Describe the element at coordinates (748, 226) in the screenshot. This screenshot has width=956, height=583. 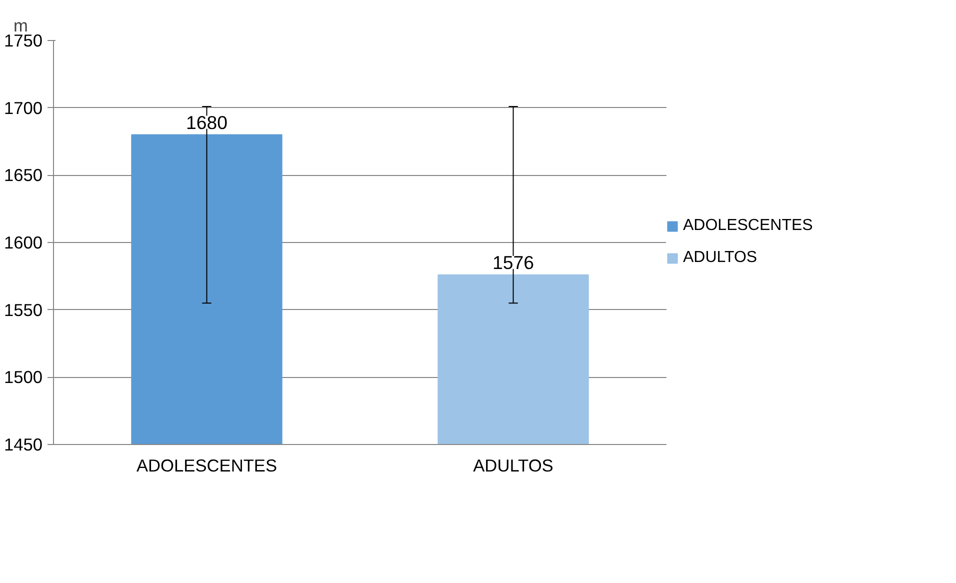
I see `legend-label: ADOLESCENTES` at that location.